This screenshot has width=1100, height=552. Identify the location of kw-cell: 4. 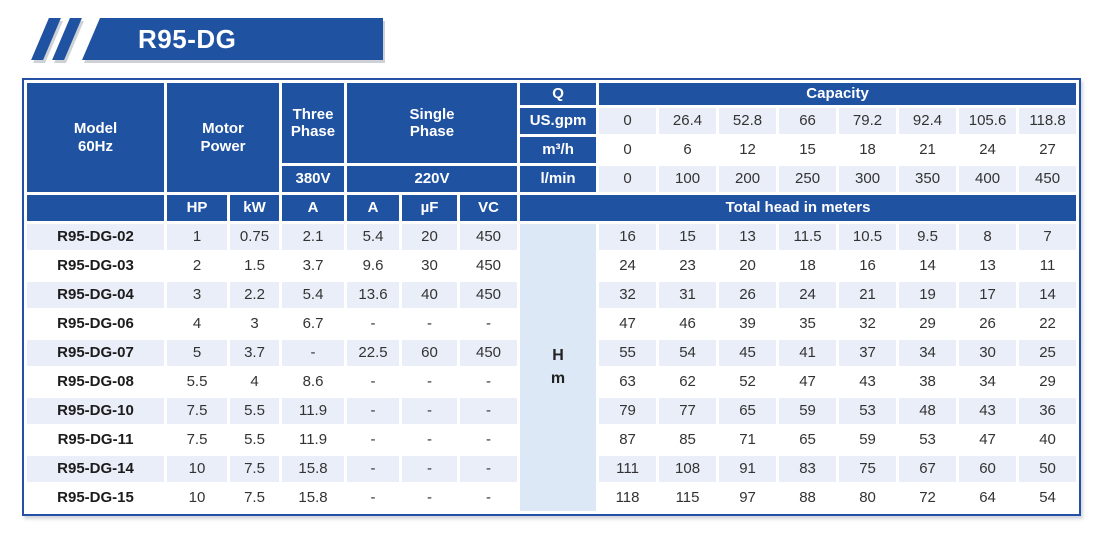
(254, 382).